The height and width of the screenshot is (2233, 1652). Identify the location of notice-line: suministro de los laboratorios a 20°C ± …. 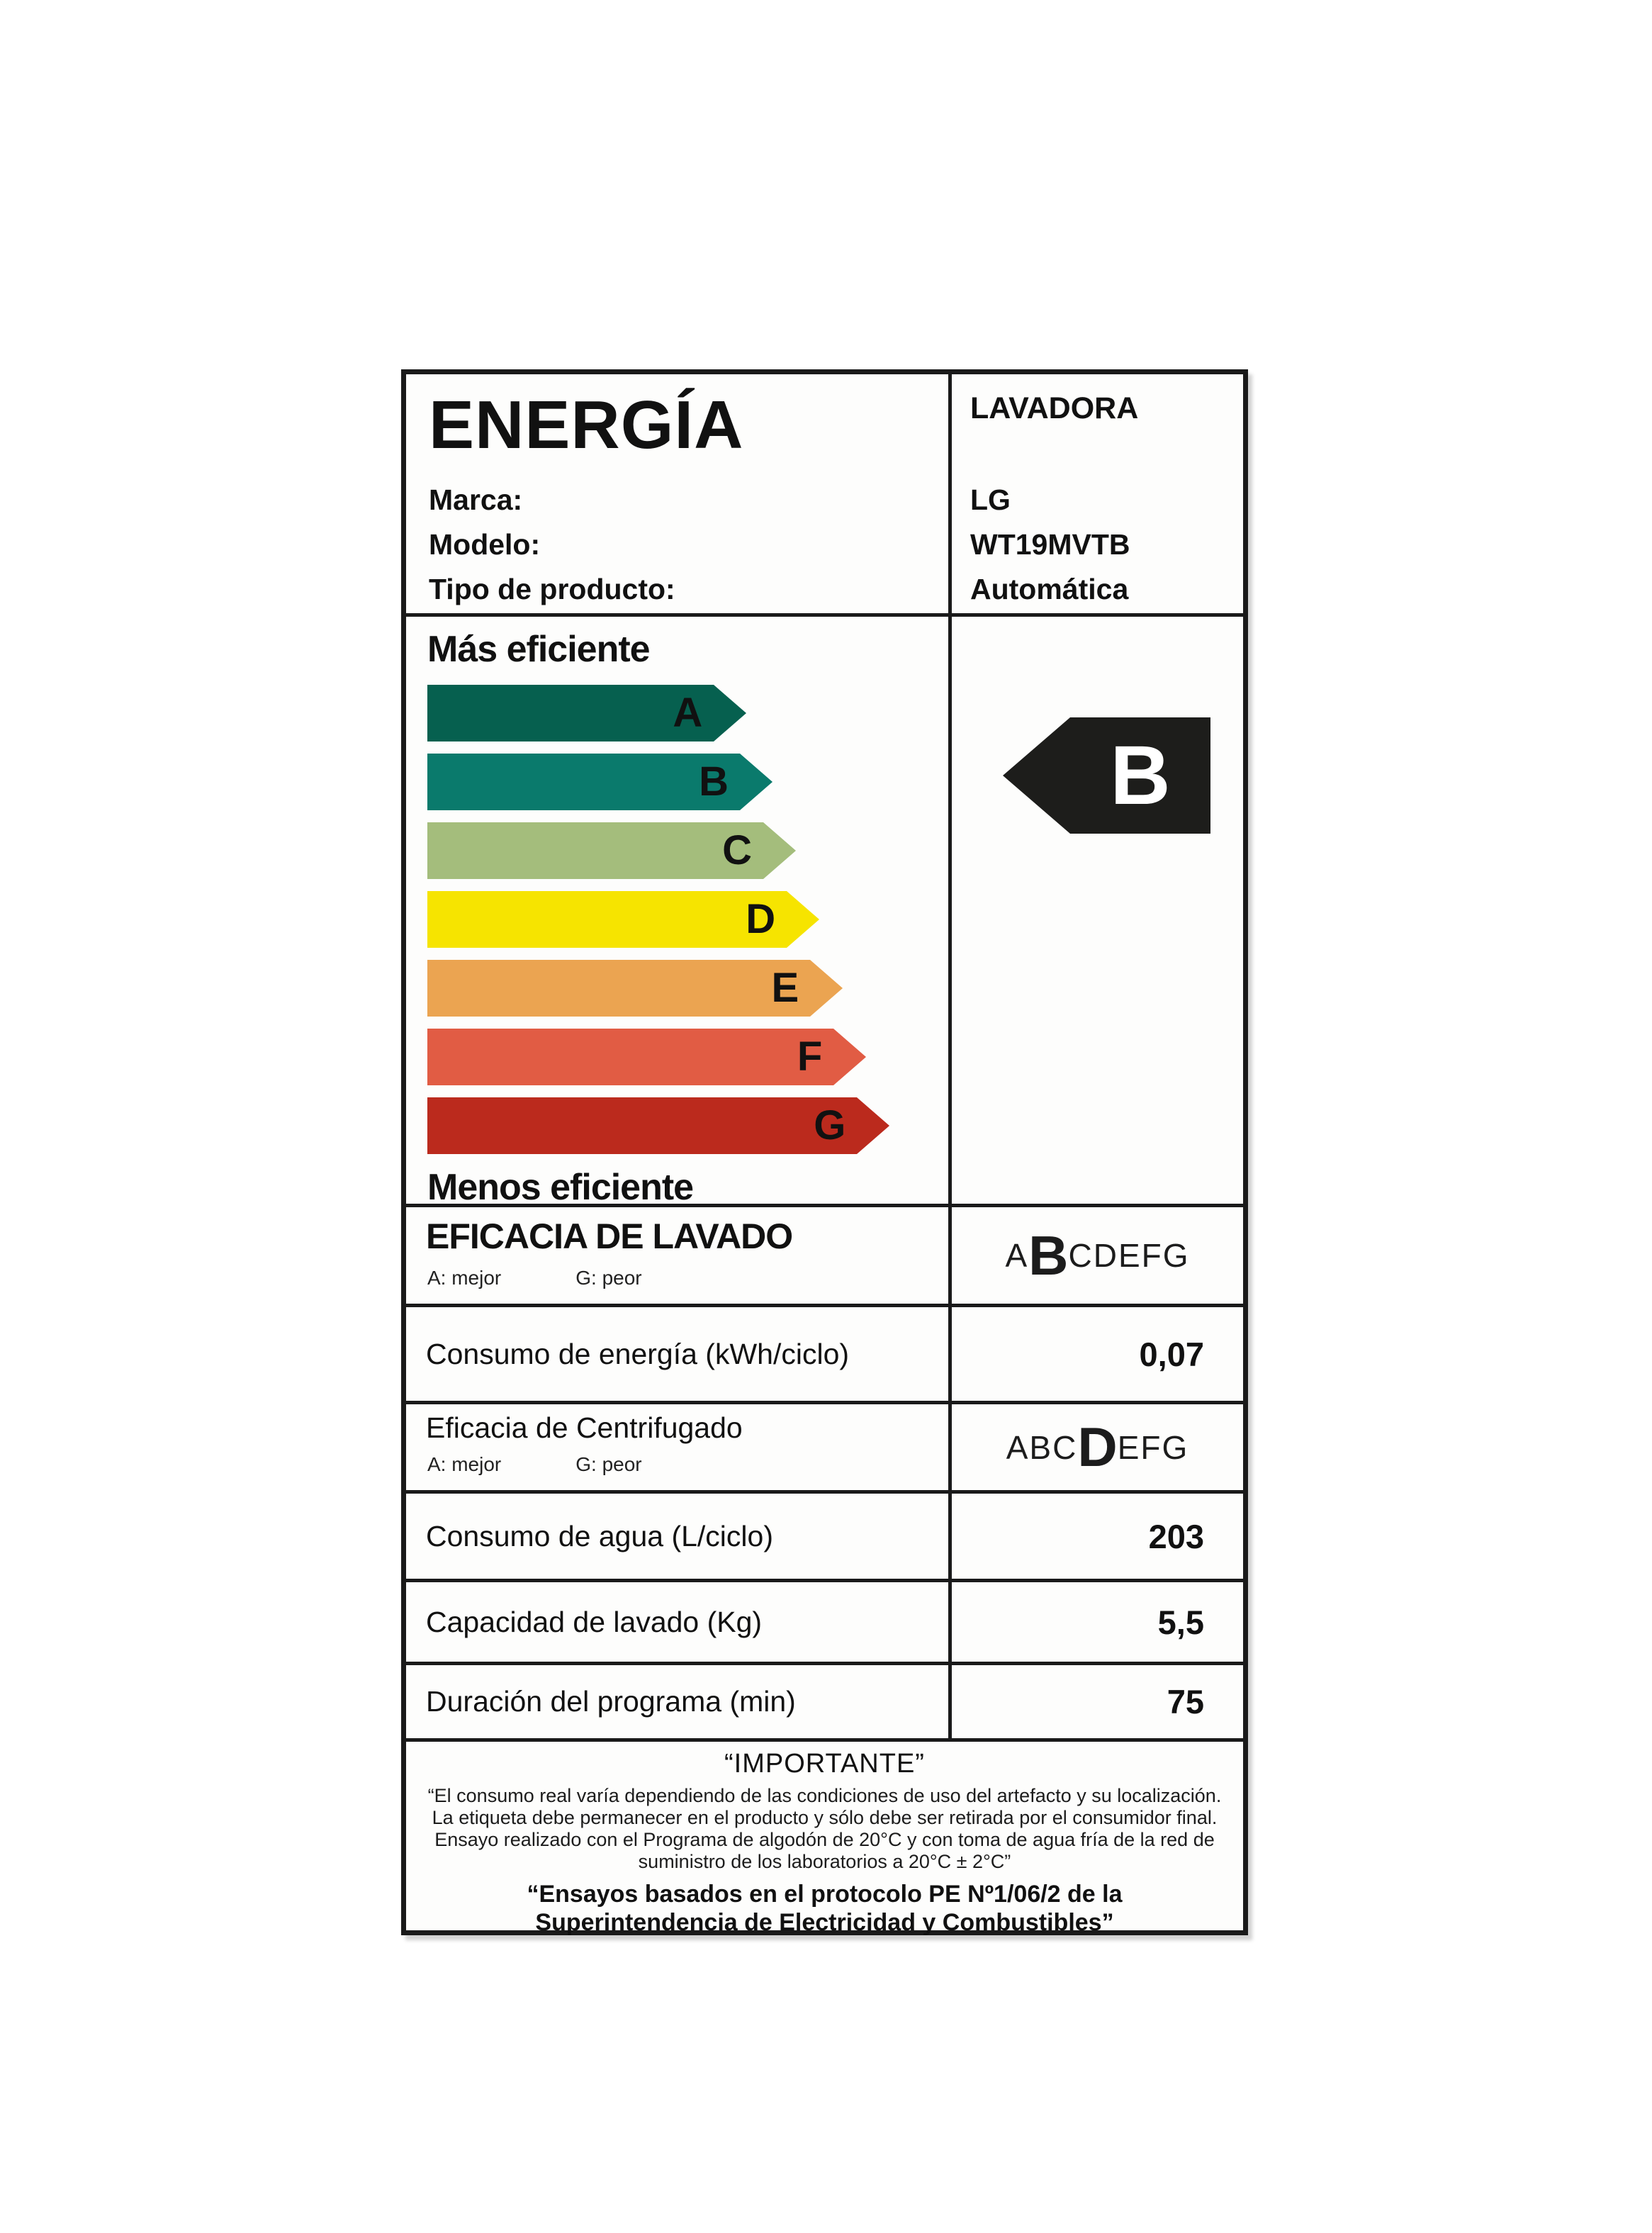
(825, 1861).